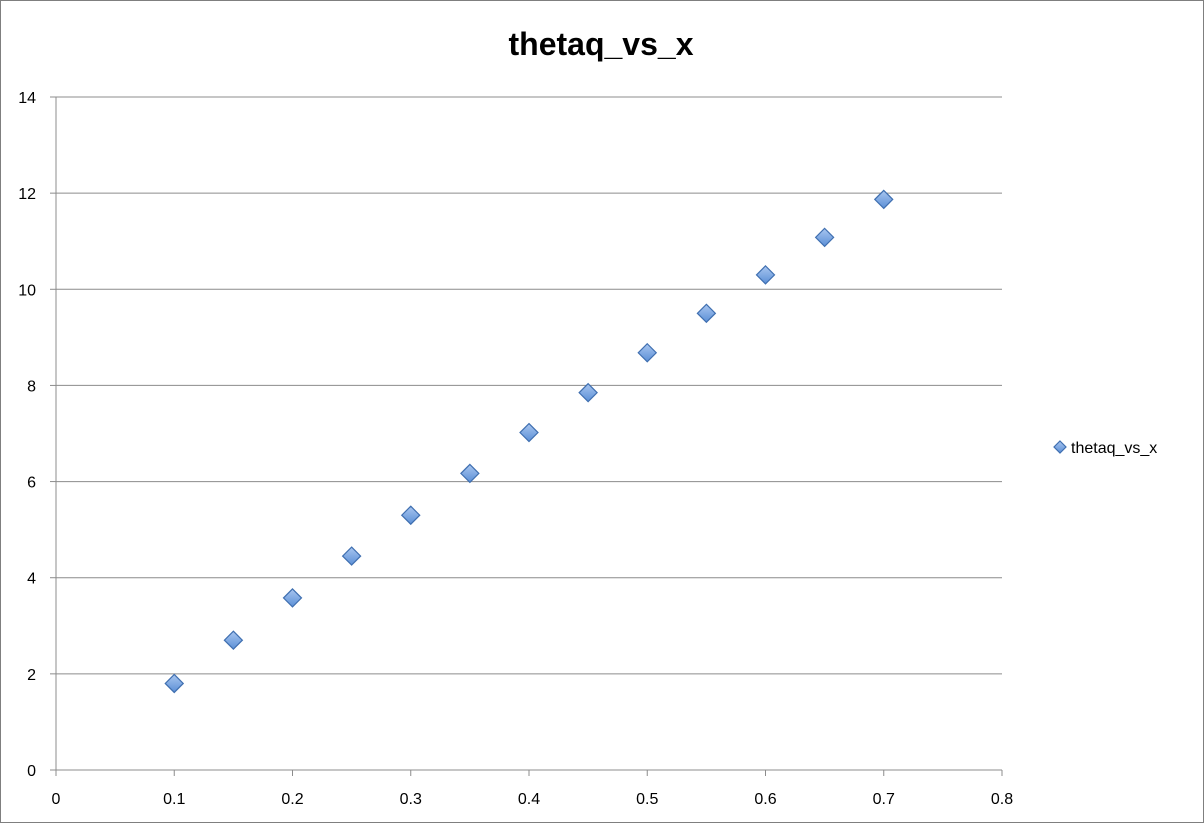  Describe the element at coordinates (56, 799) in the screenshot. I see `x-tick-label: 0` at that location.